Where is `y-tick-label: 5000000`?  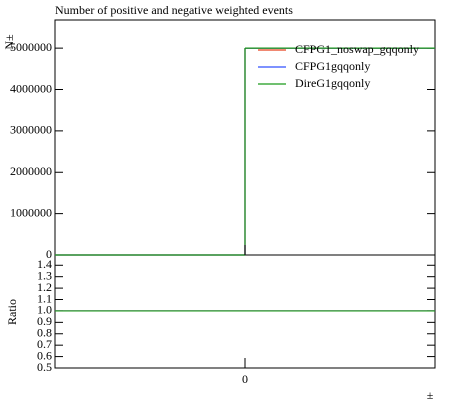 y-tick-label: 5000000 is located at coordinates (31, 47).